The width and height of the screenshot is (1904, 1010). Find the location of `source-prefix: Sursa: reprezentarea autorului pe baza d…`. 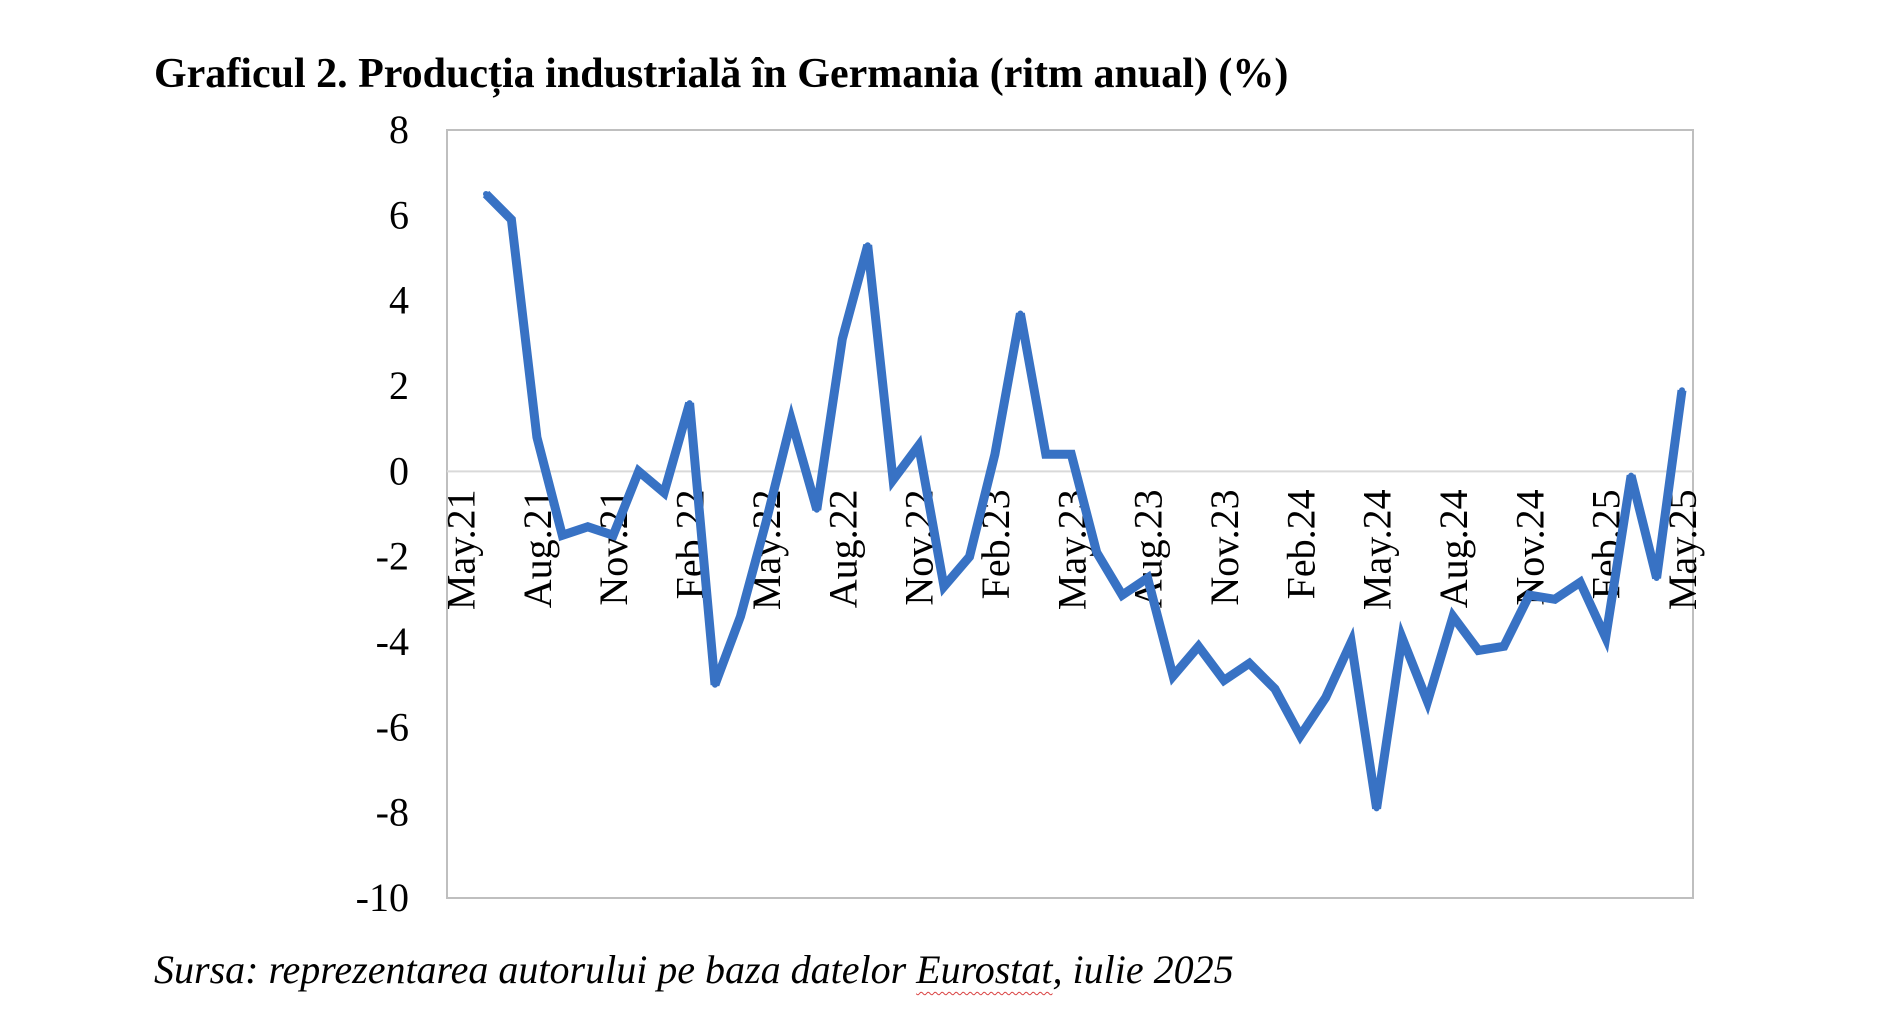

source-prefix: Sursa: reprezentarea autorului pe baza d… is located at coordinates (535, 969).